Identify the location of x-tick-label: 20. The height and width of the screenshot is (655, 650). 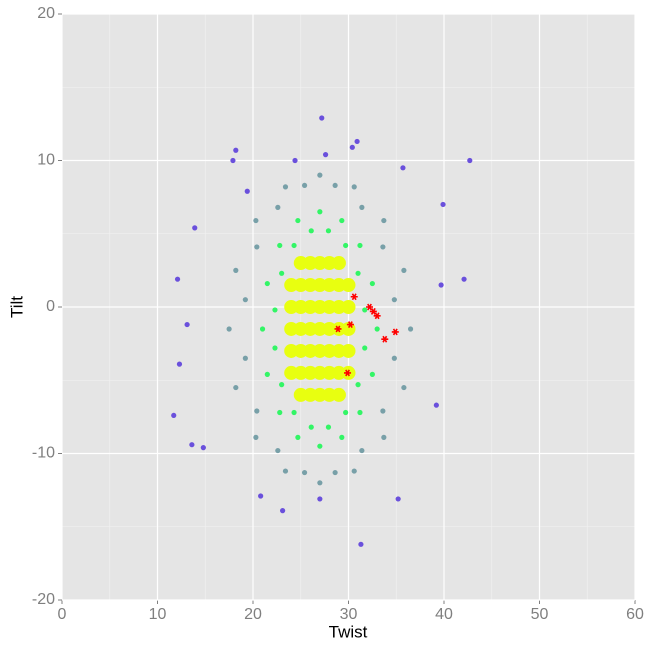
(253, 614).